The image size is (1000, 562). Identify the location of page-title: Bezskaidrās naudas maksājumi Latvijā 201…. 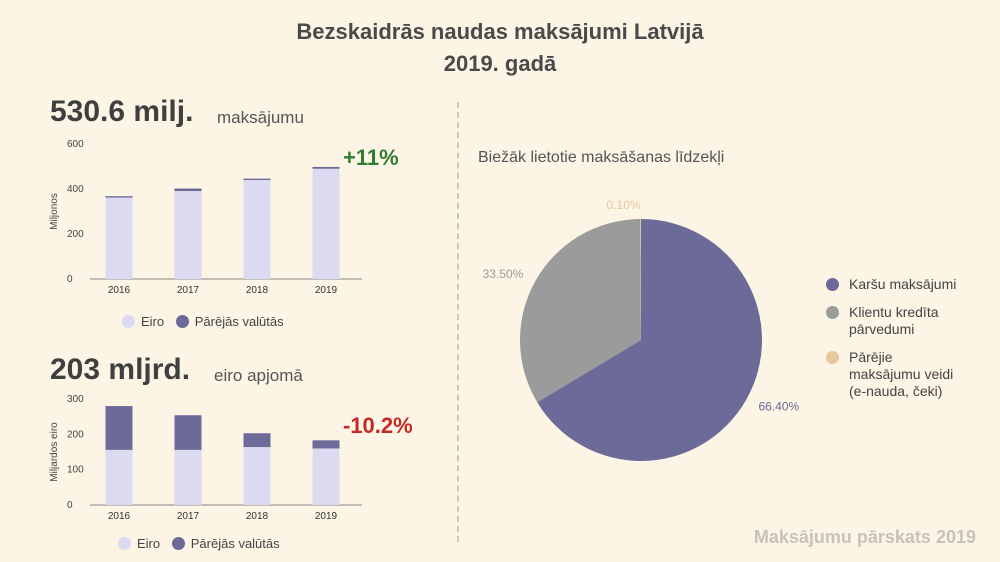
(500, 48).